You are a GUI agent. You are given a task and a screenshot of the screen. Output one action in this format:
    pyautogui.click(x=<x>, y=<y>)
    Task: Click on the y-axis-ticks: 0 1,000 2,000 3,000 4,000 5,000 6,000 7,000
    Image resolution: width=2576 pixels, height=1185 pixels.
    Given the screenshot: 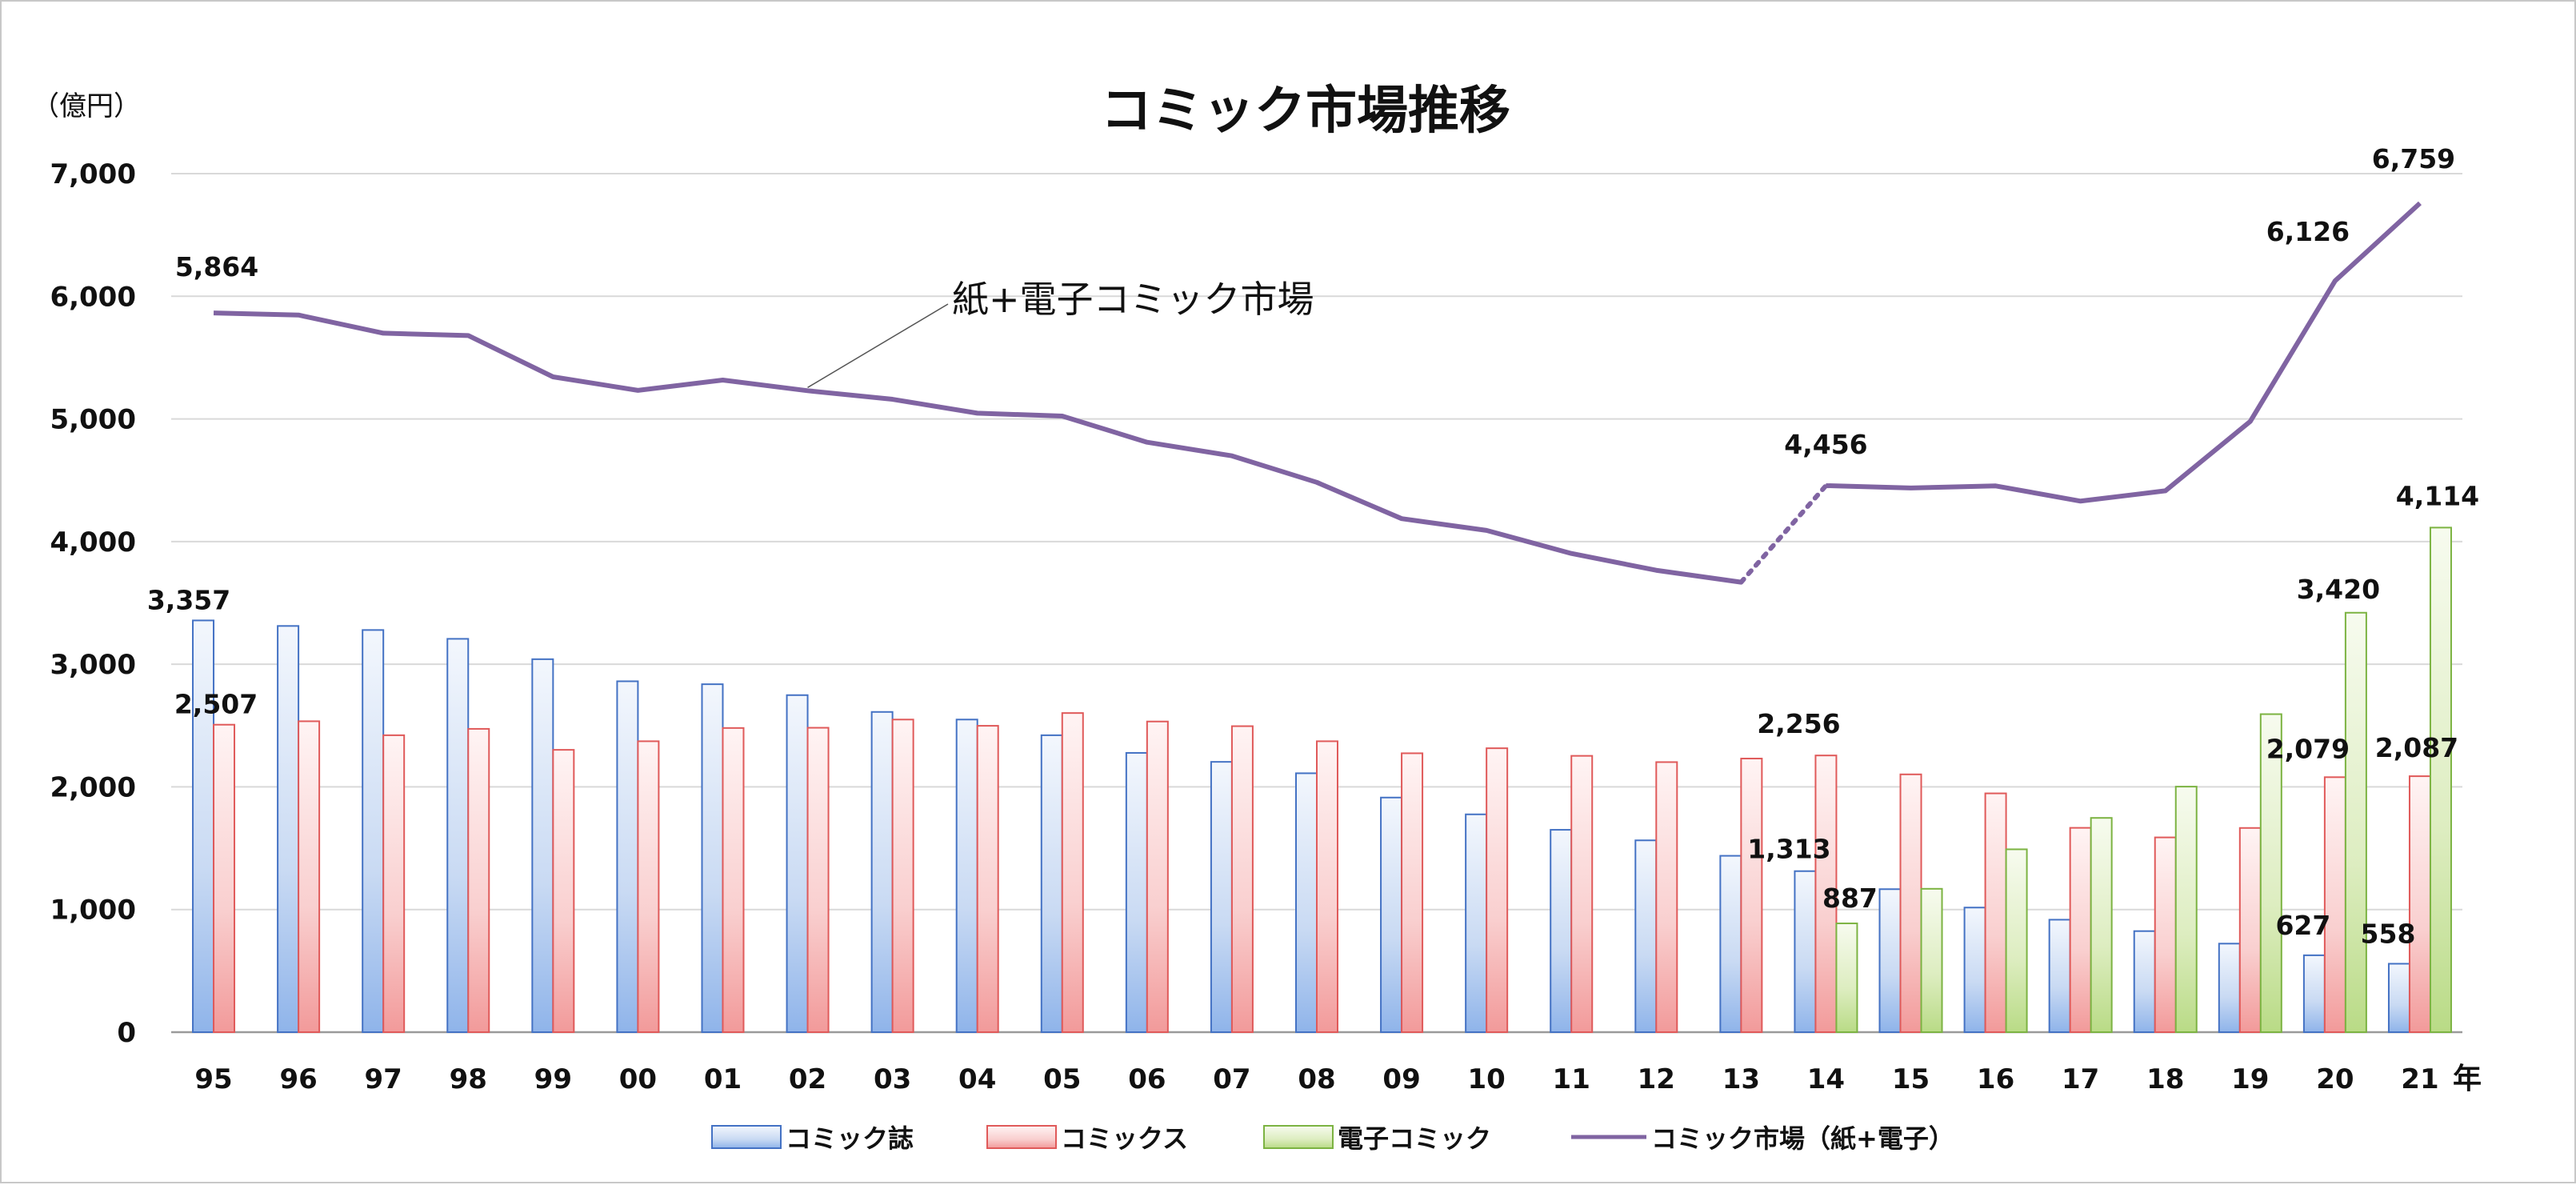 What is the action you would take?
    pyautogui.click(x=93, y=603)
    